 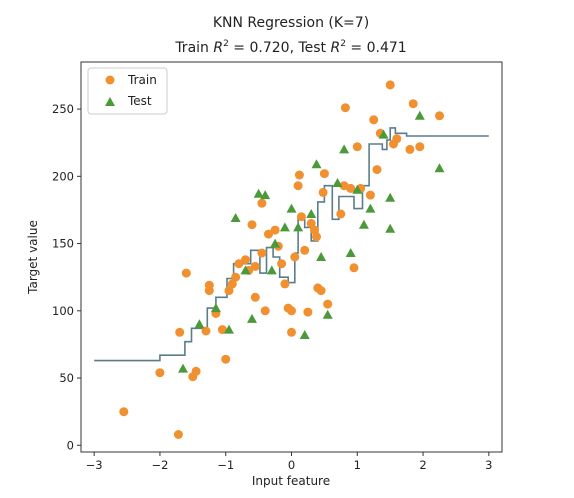 What do you see at coordinates (110, 101) in the screenshot?
I see `legend-test-marker` at bounding box center [110, 101].